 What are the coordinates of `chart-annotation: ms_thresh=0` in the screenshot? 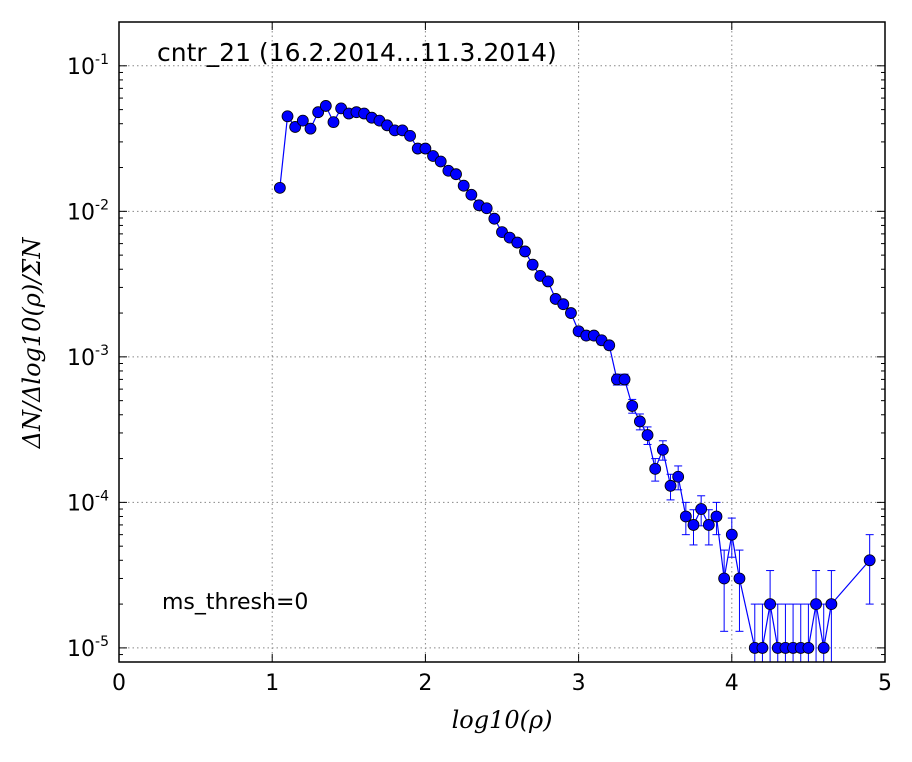 It's located at (235, 602).